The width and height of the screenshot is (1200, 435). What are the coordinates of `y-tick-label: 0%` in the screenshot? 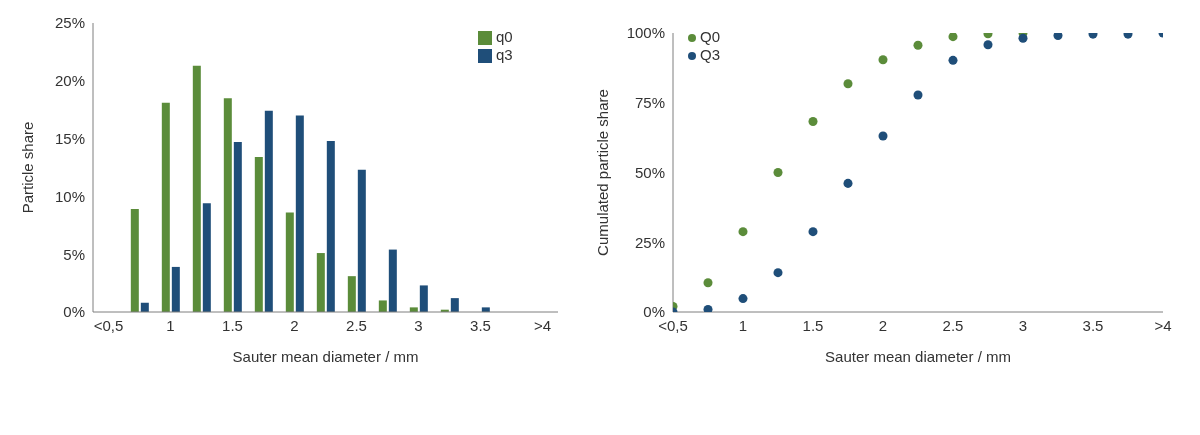 It's located at (74, 312).